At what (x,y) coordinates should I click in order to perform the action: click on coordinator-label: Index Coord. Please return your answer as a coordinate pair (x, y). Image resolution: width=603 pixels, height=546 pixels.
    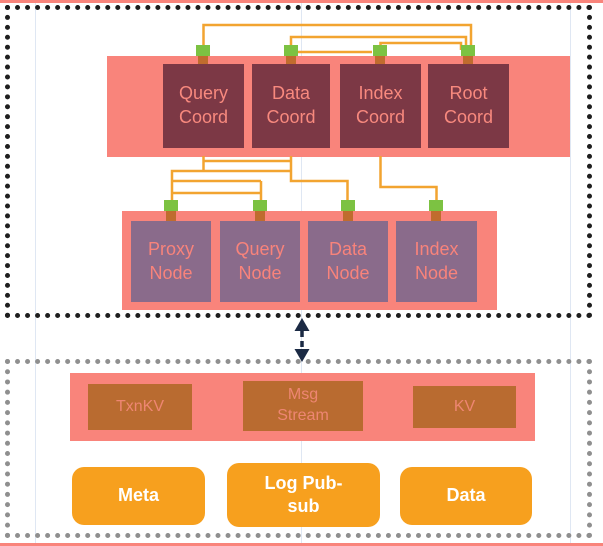
    Looking at the image, I should click on (380, 105).